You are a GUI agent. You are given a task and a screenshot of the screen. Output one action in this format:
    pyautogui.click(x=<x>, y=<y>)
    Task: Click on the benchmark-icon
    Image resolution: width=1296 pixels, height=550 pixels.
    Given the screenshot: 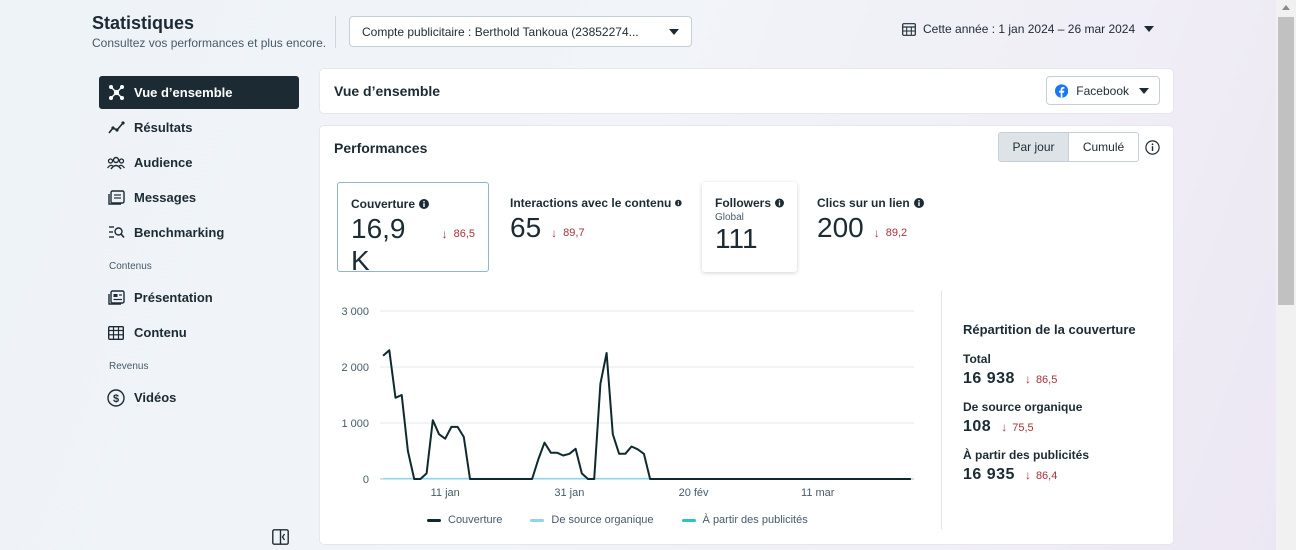 What is the action you would take?
    pyautogui.click(x=116, y=233)
    